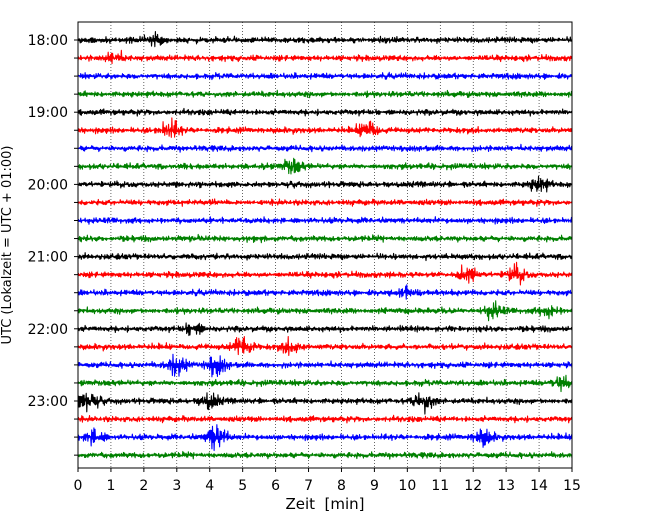 Image resolution: width=650 pixels, height=520 pixels. Describe the element at coordinates (275, 486) in the screenshot. I see `x-tick-label: 6` at that location.